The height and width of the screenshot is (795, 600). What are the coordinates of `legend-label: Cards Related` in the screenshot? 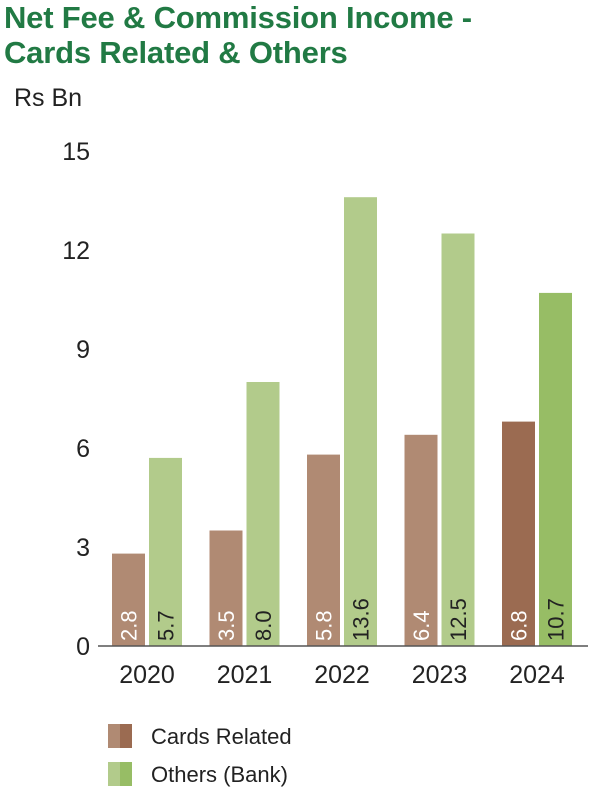 It's located at (221, 736).